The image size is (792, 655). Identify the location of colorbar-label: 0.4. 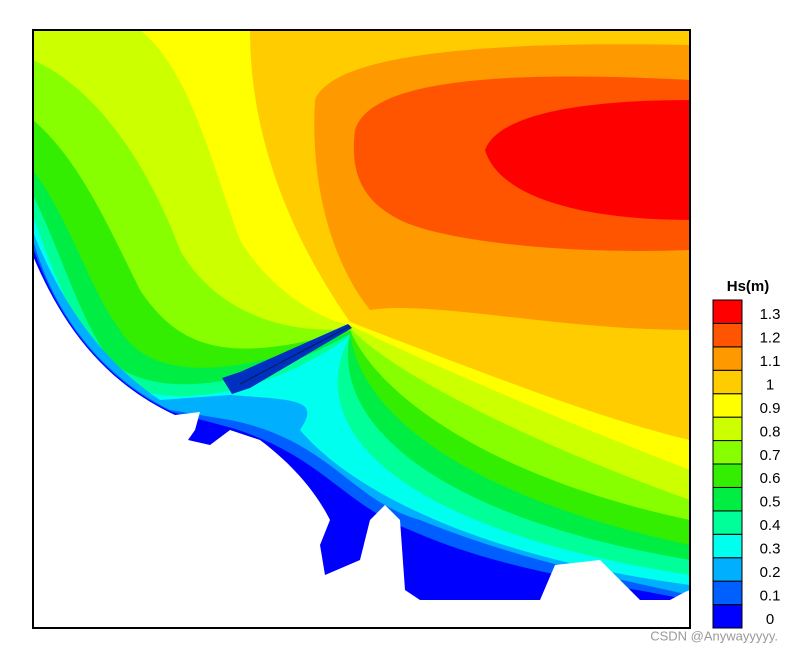
(770, 525).